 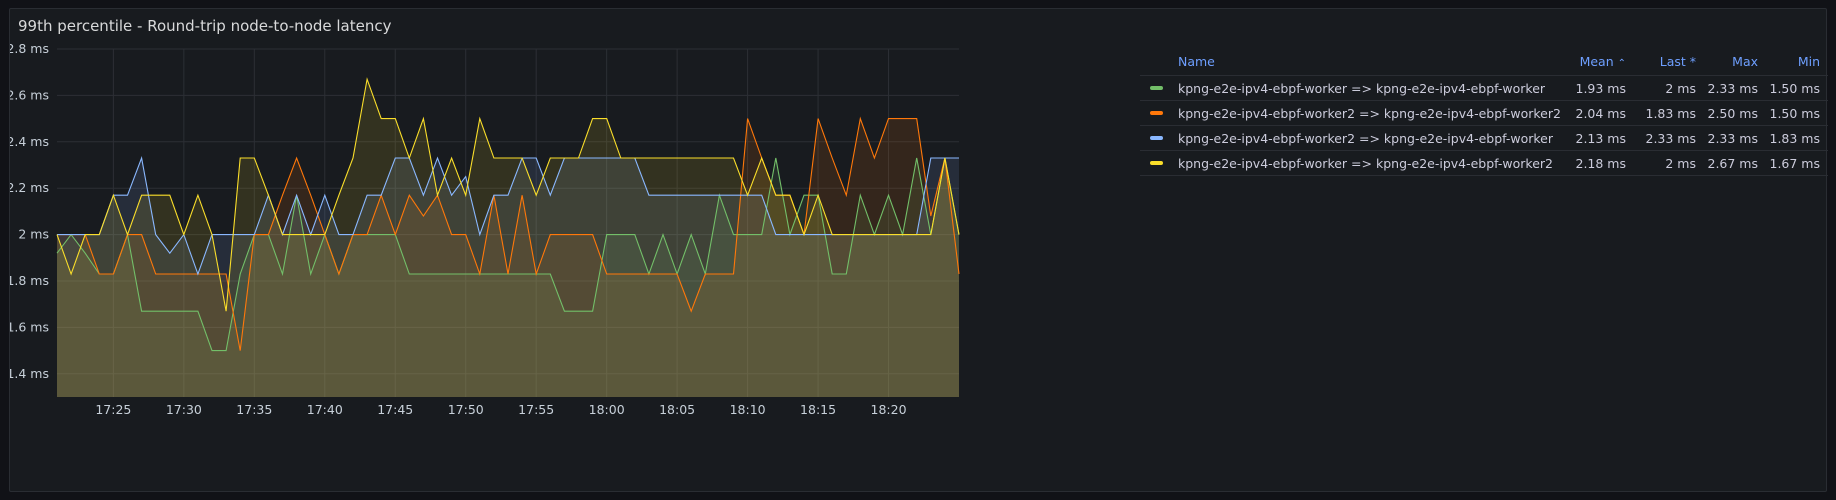 I want to click on legend-header-name: Name, so click(x=1196, y=61).